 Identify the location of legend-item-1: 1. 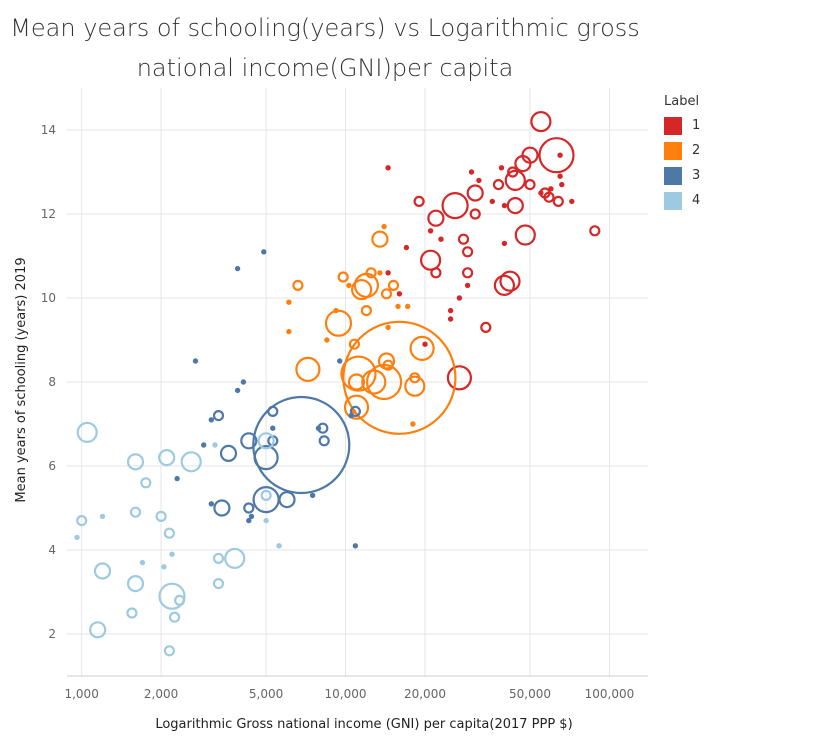
(682, 125).